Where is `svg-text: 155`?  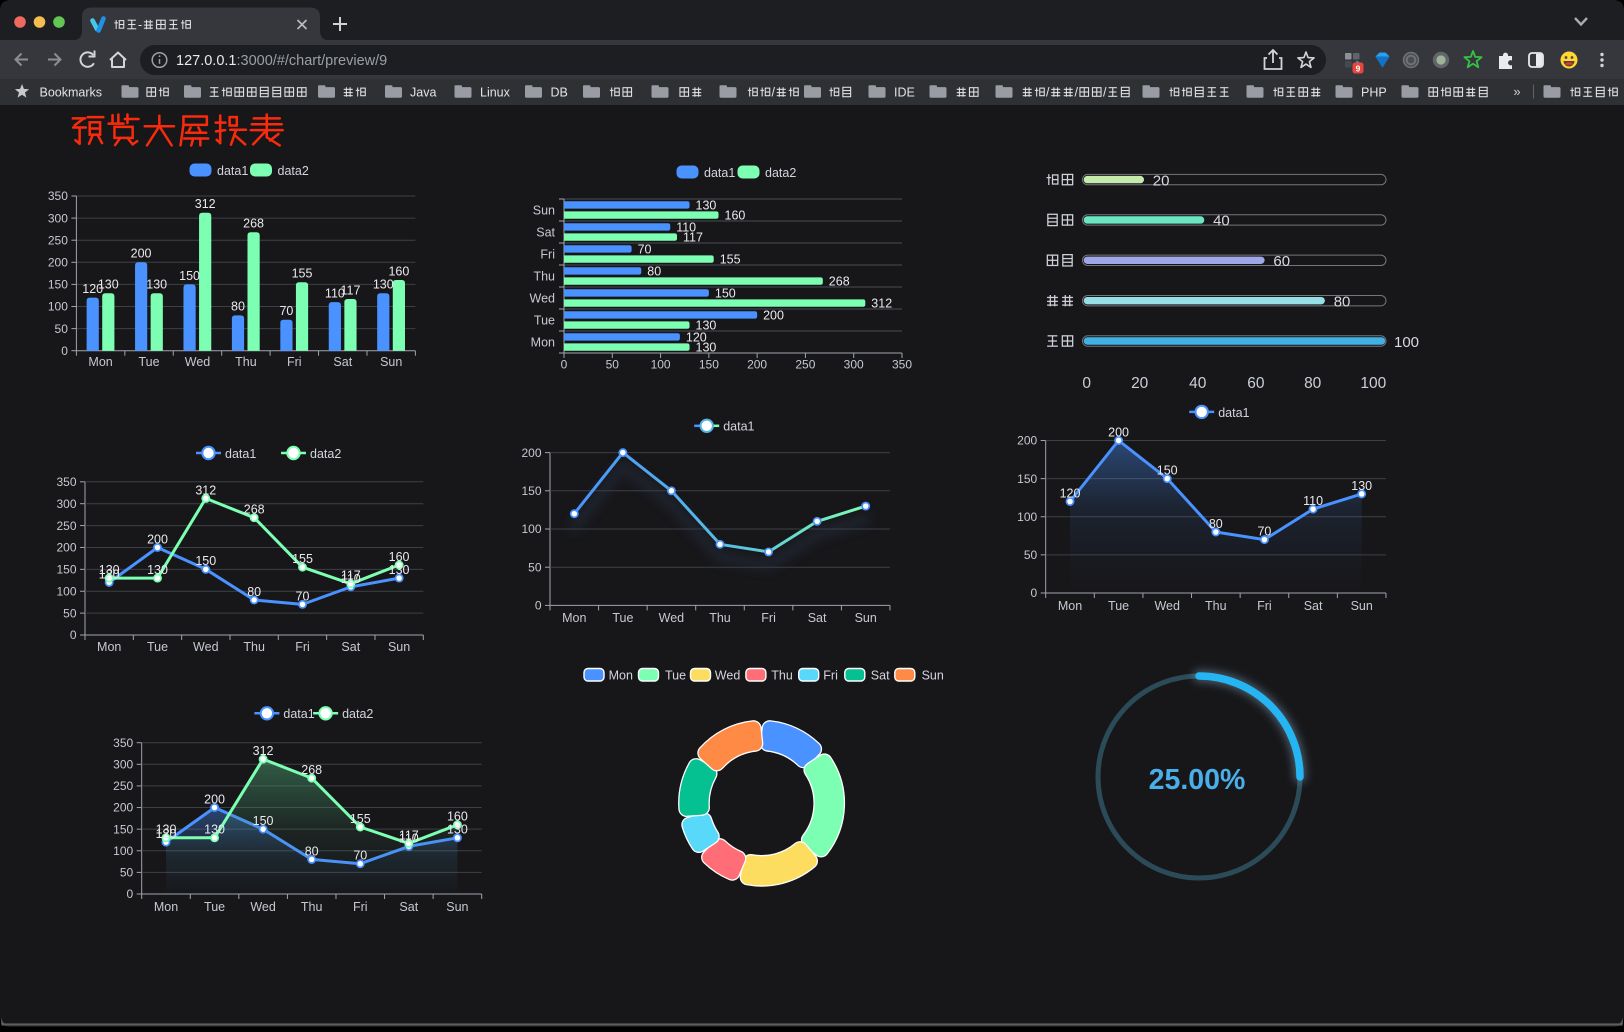
svg-text: 155 is located at coordinates (360, 819).